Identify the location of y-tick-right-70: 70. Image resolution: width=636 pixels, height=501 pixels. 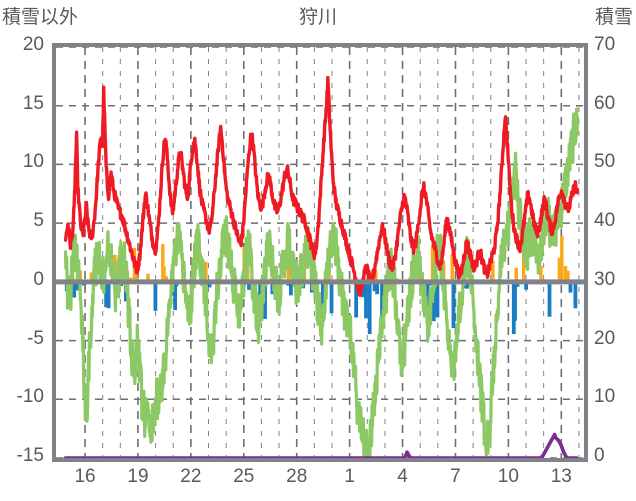
(605, 44).